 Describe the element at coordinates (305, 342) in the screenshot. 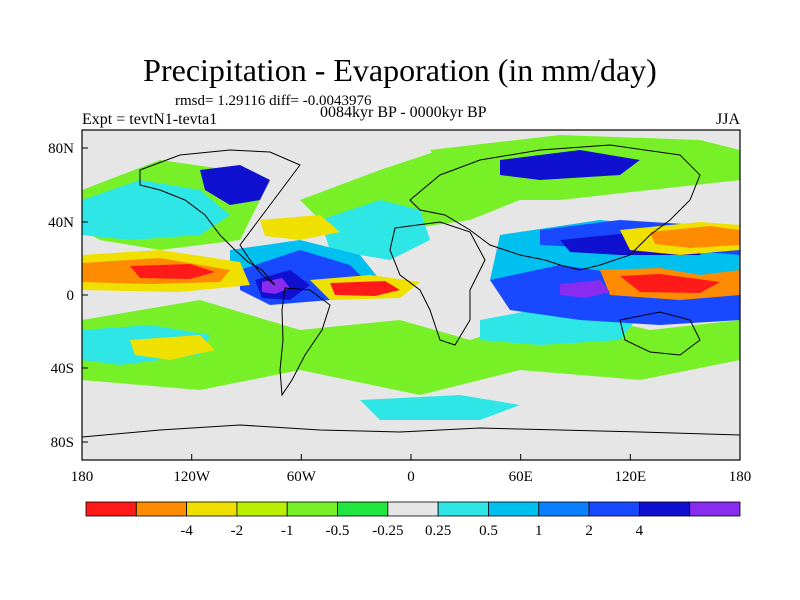

I see `coastline-south-america` at that location.